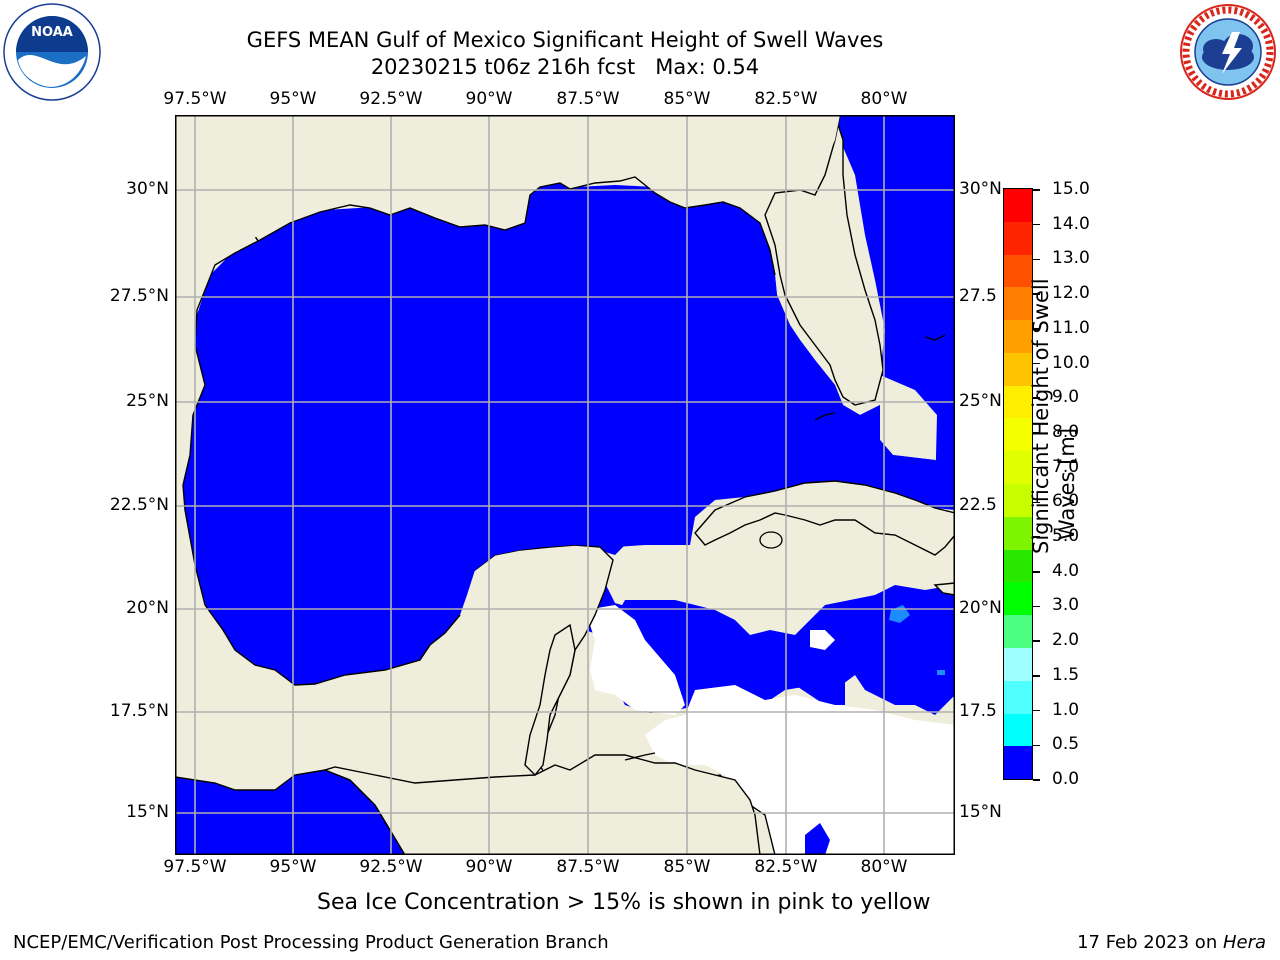  I want to click on lat-tick-label: 27.5, so click(978, 296).